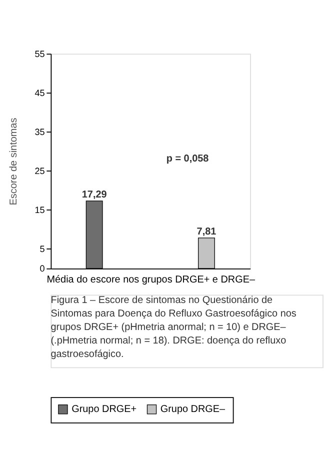 The height and width of the screenshot is (462, 328). Describe the element at coordinates (14, 162) in the screenshot. I see `y-axis-title: Escore de sintomas` at that location.